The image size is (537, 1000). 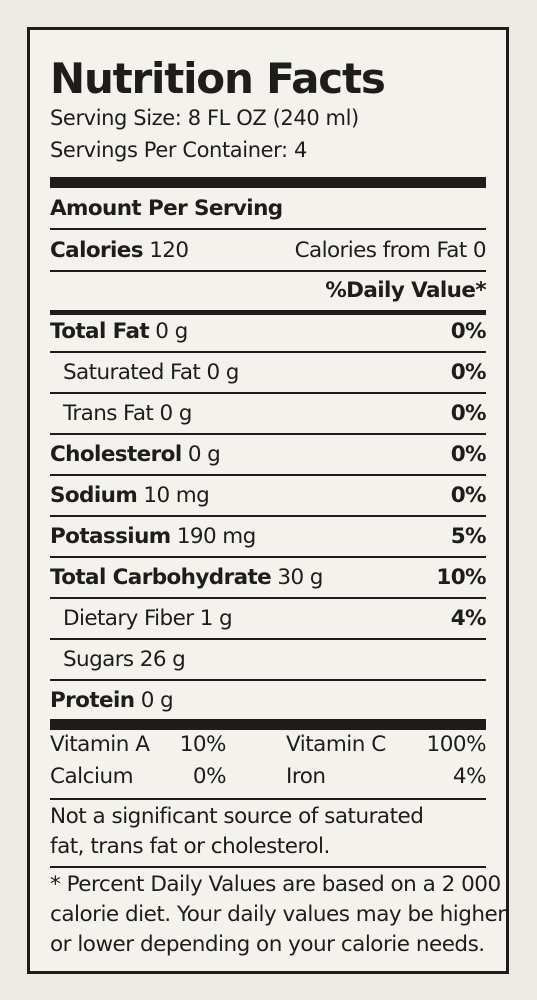 I want to click on nutrient-name: Sugars, so click(x=98, y=659).